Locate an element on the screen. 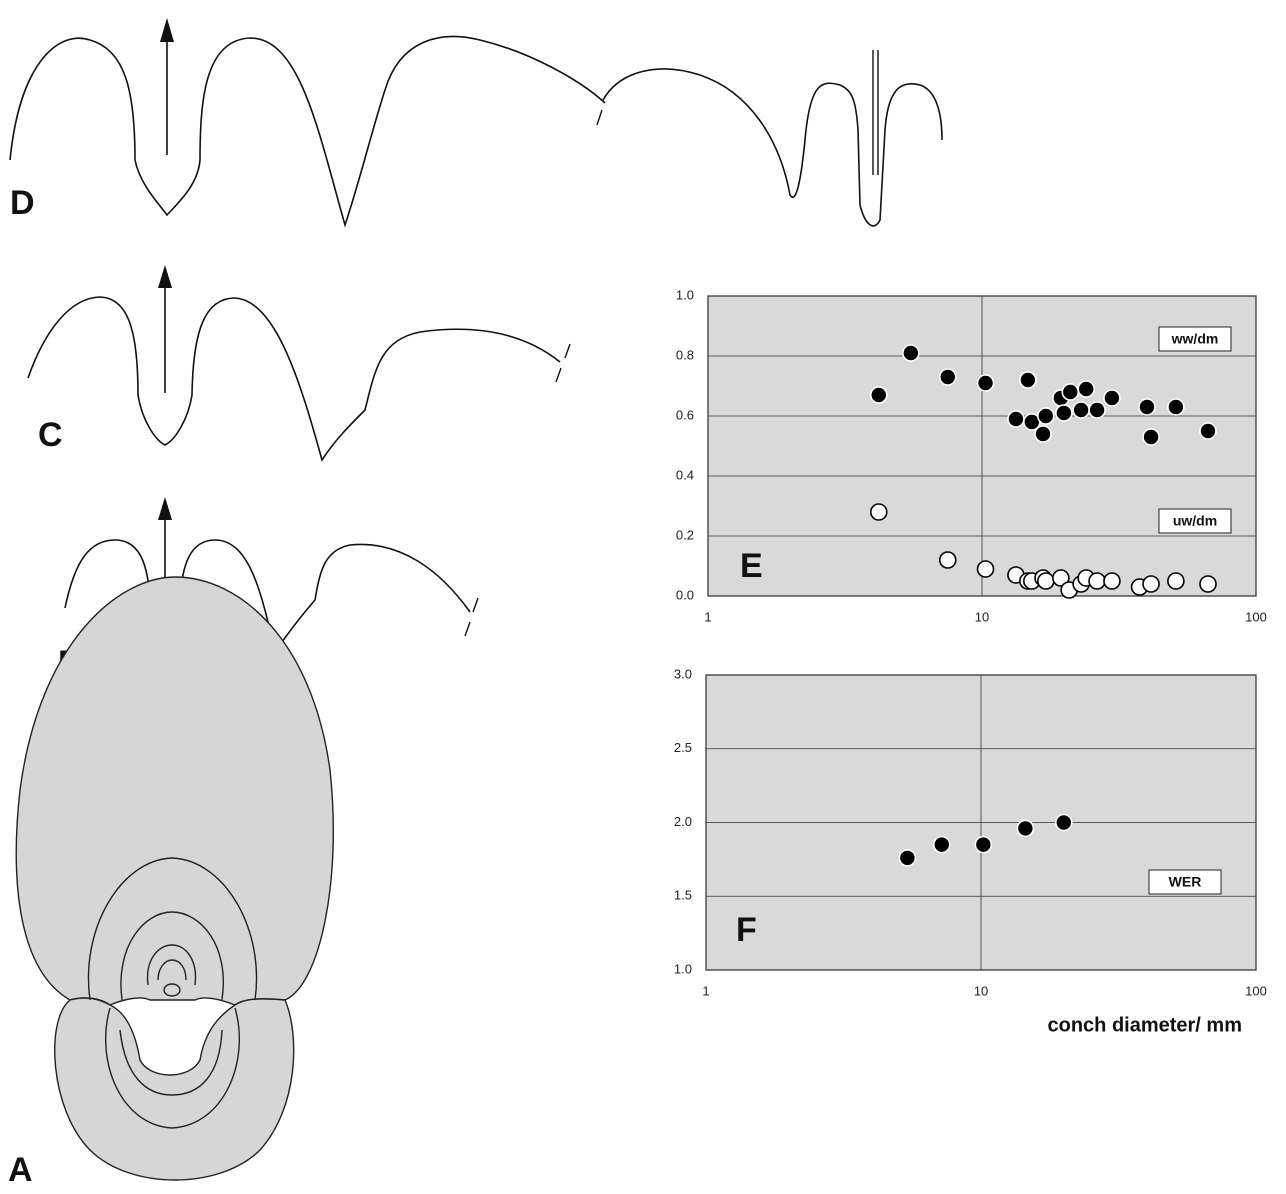 Image resolution: width=1286 pixels, height=1194 pixels. y-tick-label: 0.8 is located at coordinates (685, 354).